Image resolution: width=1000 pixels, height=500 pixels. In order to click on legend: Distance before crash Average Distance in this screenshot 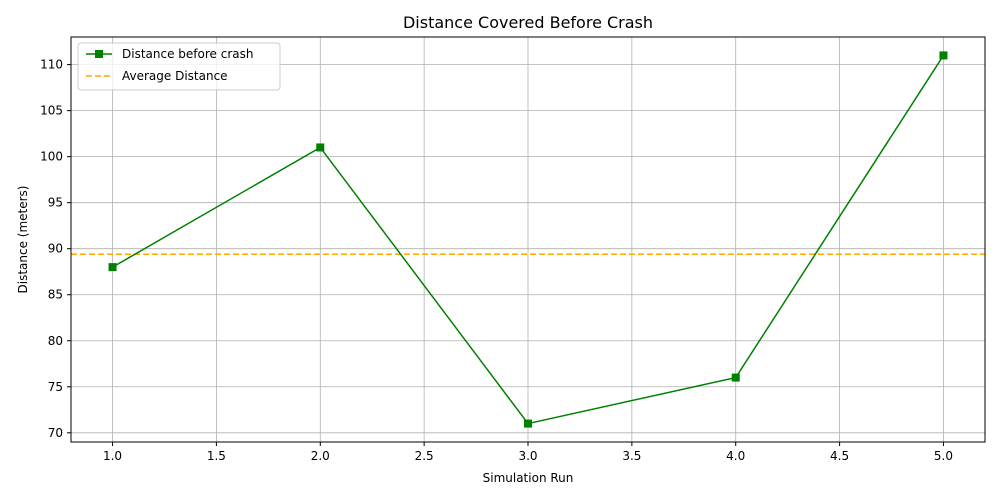, I will do `click(179, 66)`.